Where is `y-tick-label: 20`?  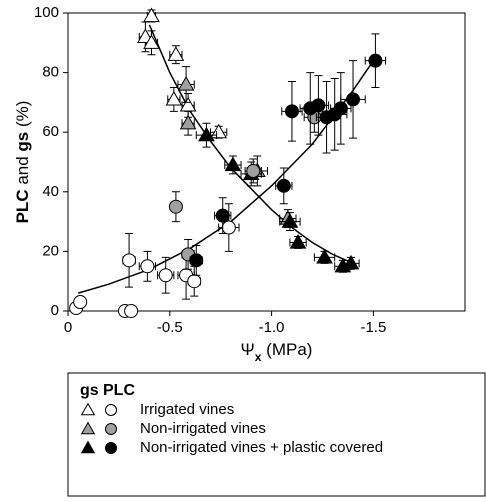 y-tick-label: 20 is located at coordinates (50, 250).